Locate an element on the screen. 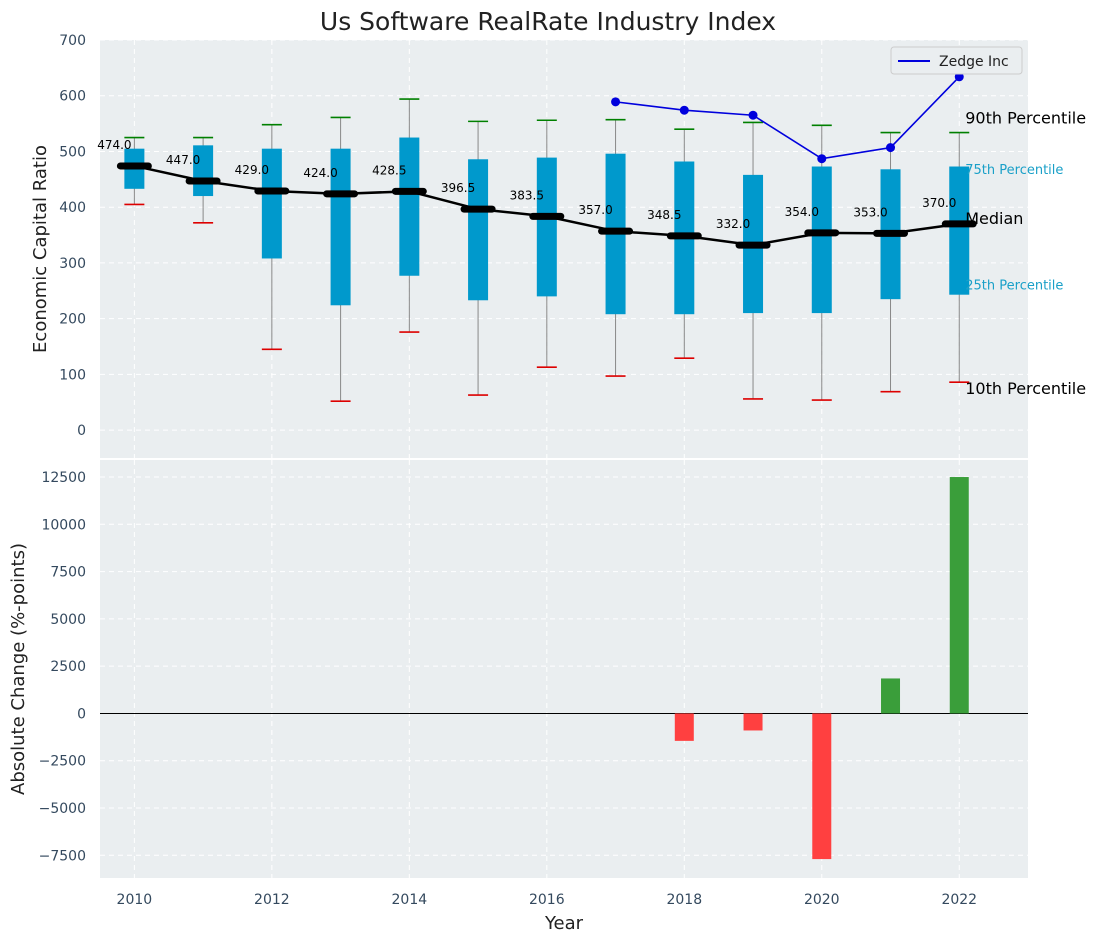 The image size is (1103, 942). median-value-label: 357.0 is located at coordinates (595, 210).